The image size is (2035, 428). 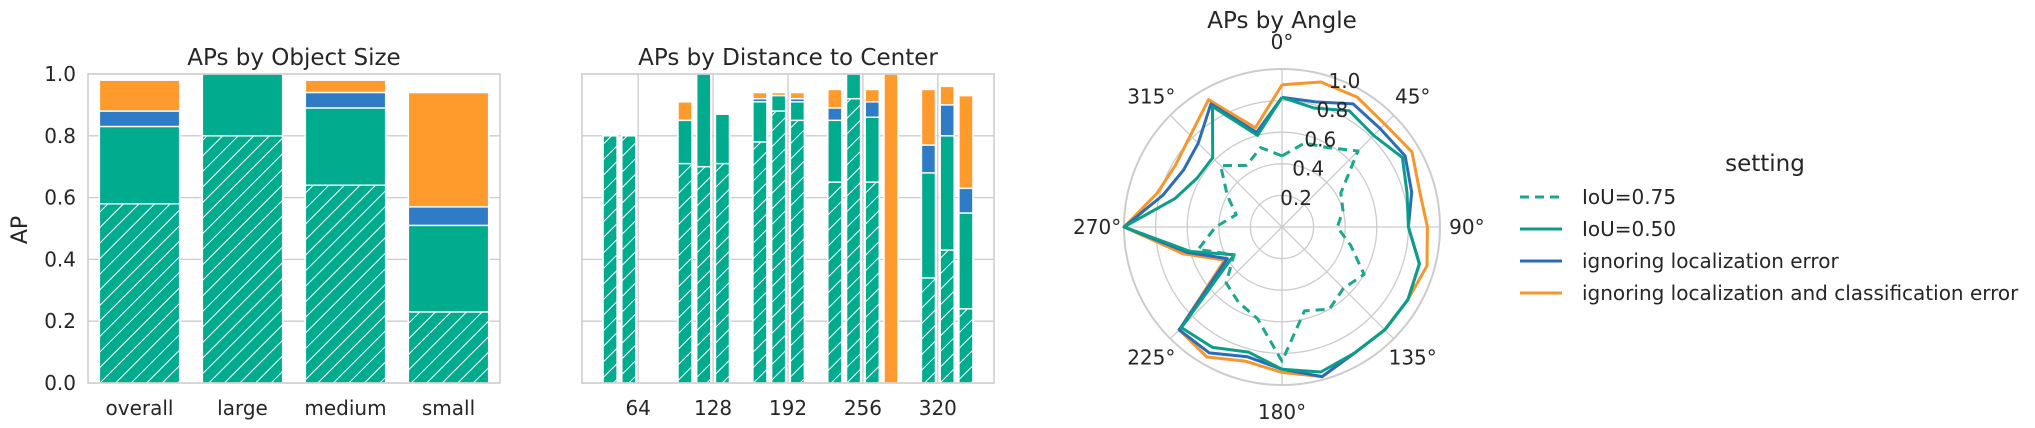 What do you see at coordinates (1282, 412) in the screenshot?
I see `angle-chart-theta-label: 180°` at bounding box center [1282, 412].